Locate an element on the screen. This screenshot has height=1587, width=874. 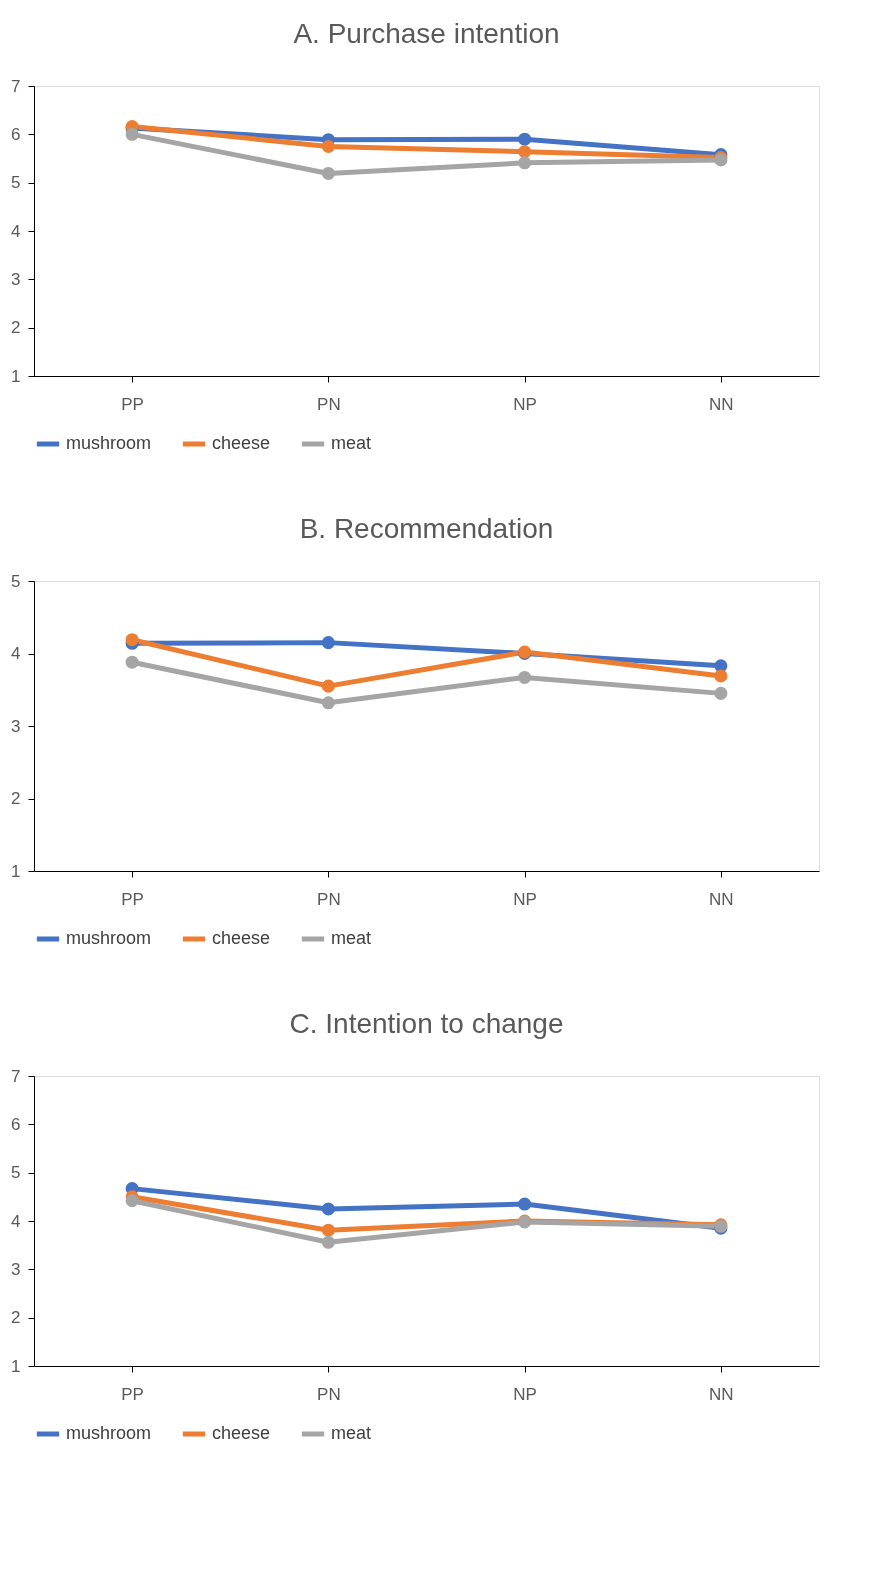
chart-title: A. Purchase intention is located at coordinates (426, 33).